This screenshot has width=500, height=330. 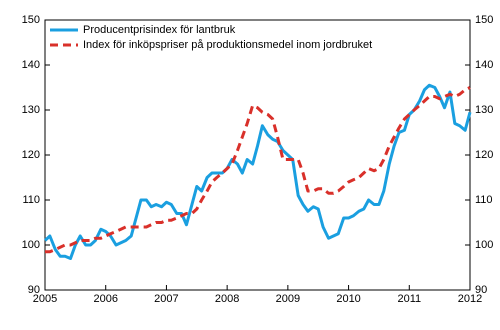 What do you see at coordinates (166, 299) in the screenshot?
I see `x-tick-label: 2007` at bounding box center [166, 299].